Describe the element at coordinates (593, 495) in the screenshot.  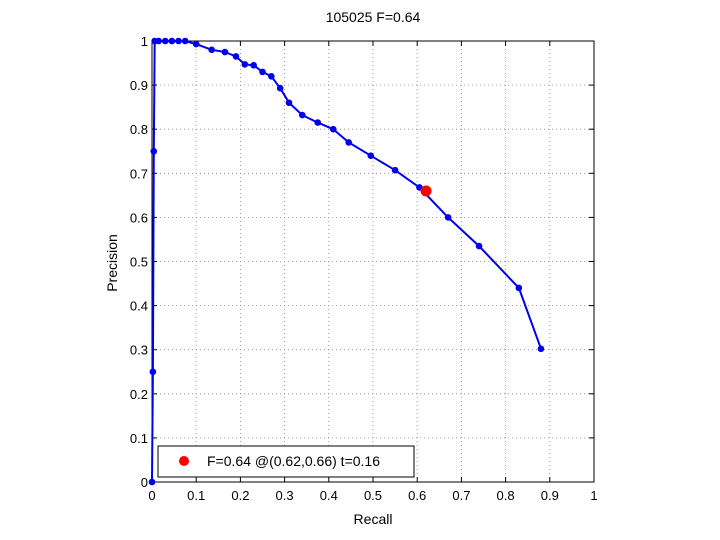
I see `x-tick-label: 1` at that location.